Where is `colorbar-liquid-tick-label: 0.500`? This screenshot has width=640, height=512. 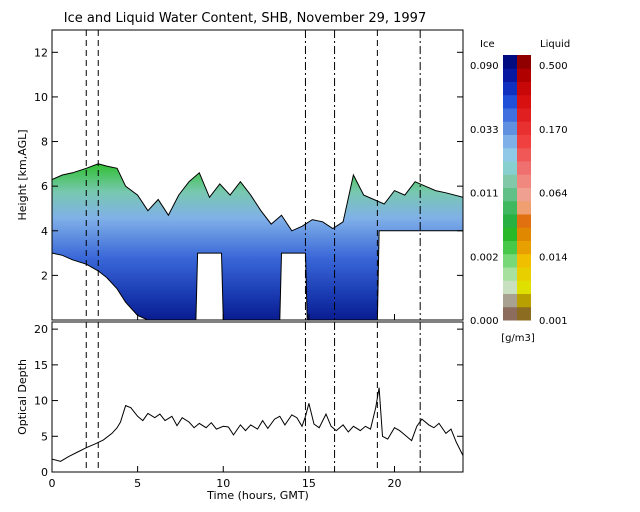
colorbar-liquid-tick-label: 0.500 is located at coordinates (553, 66).